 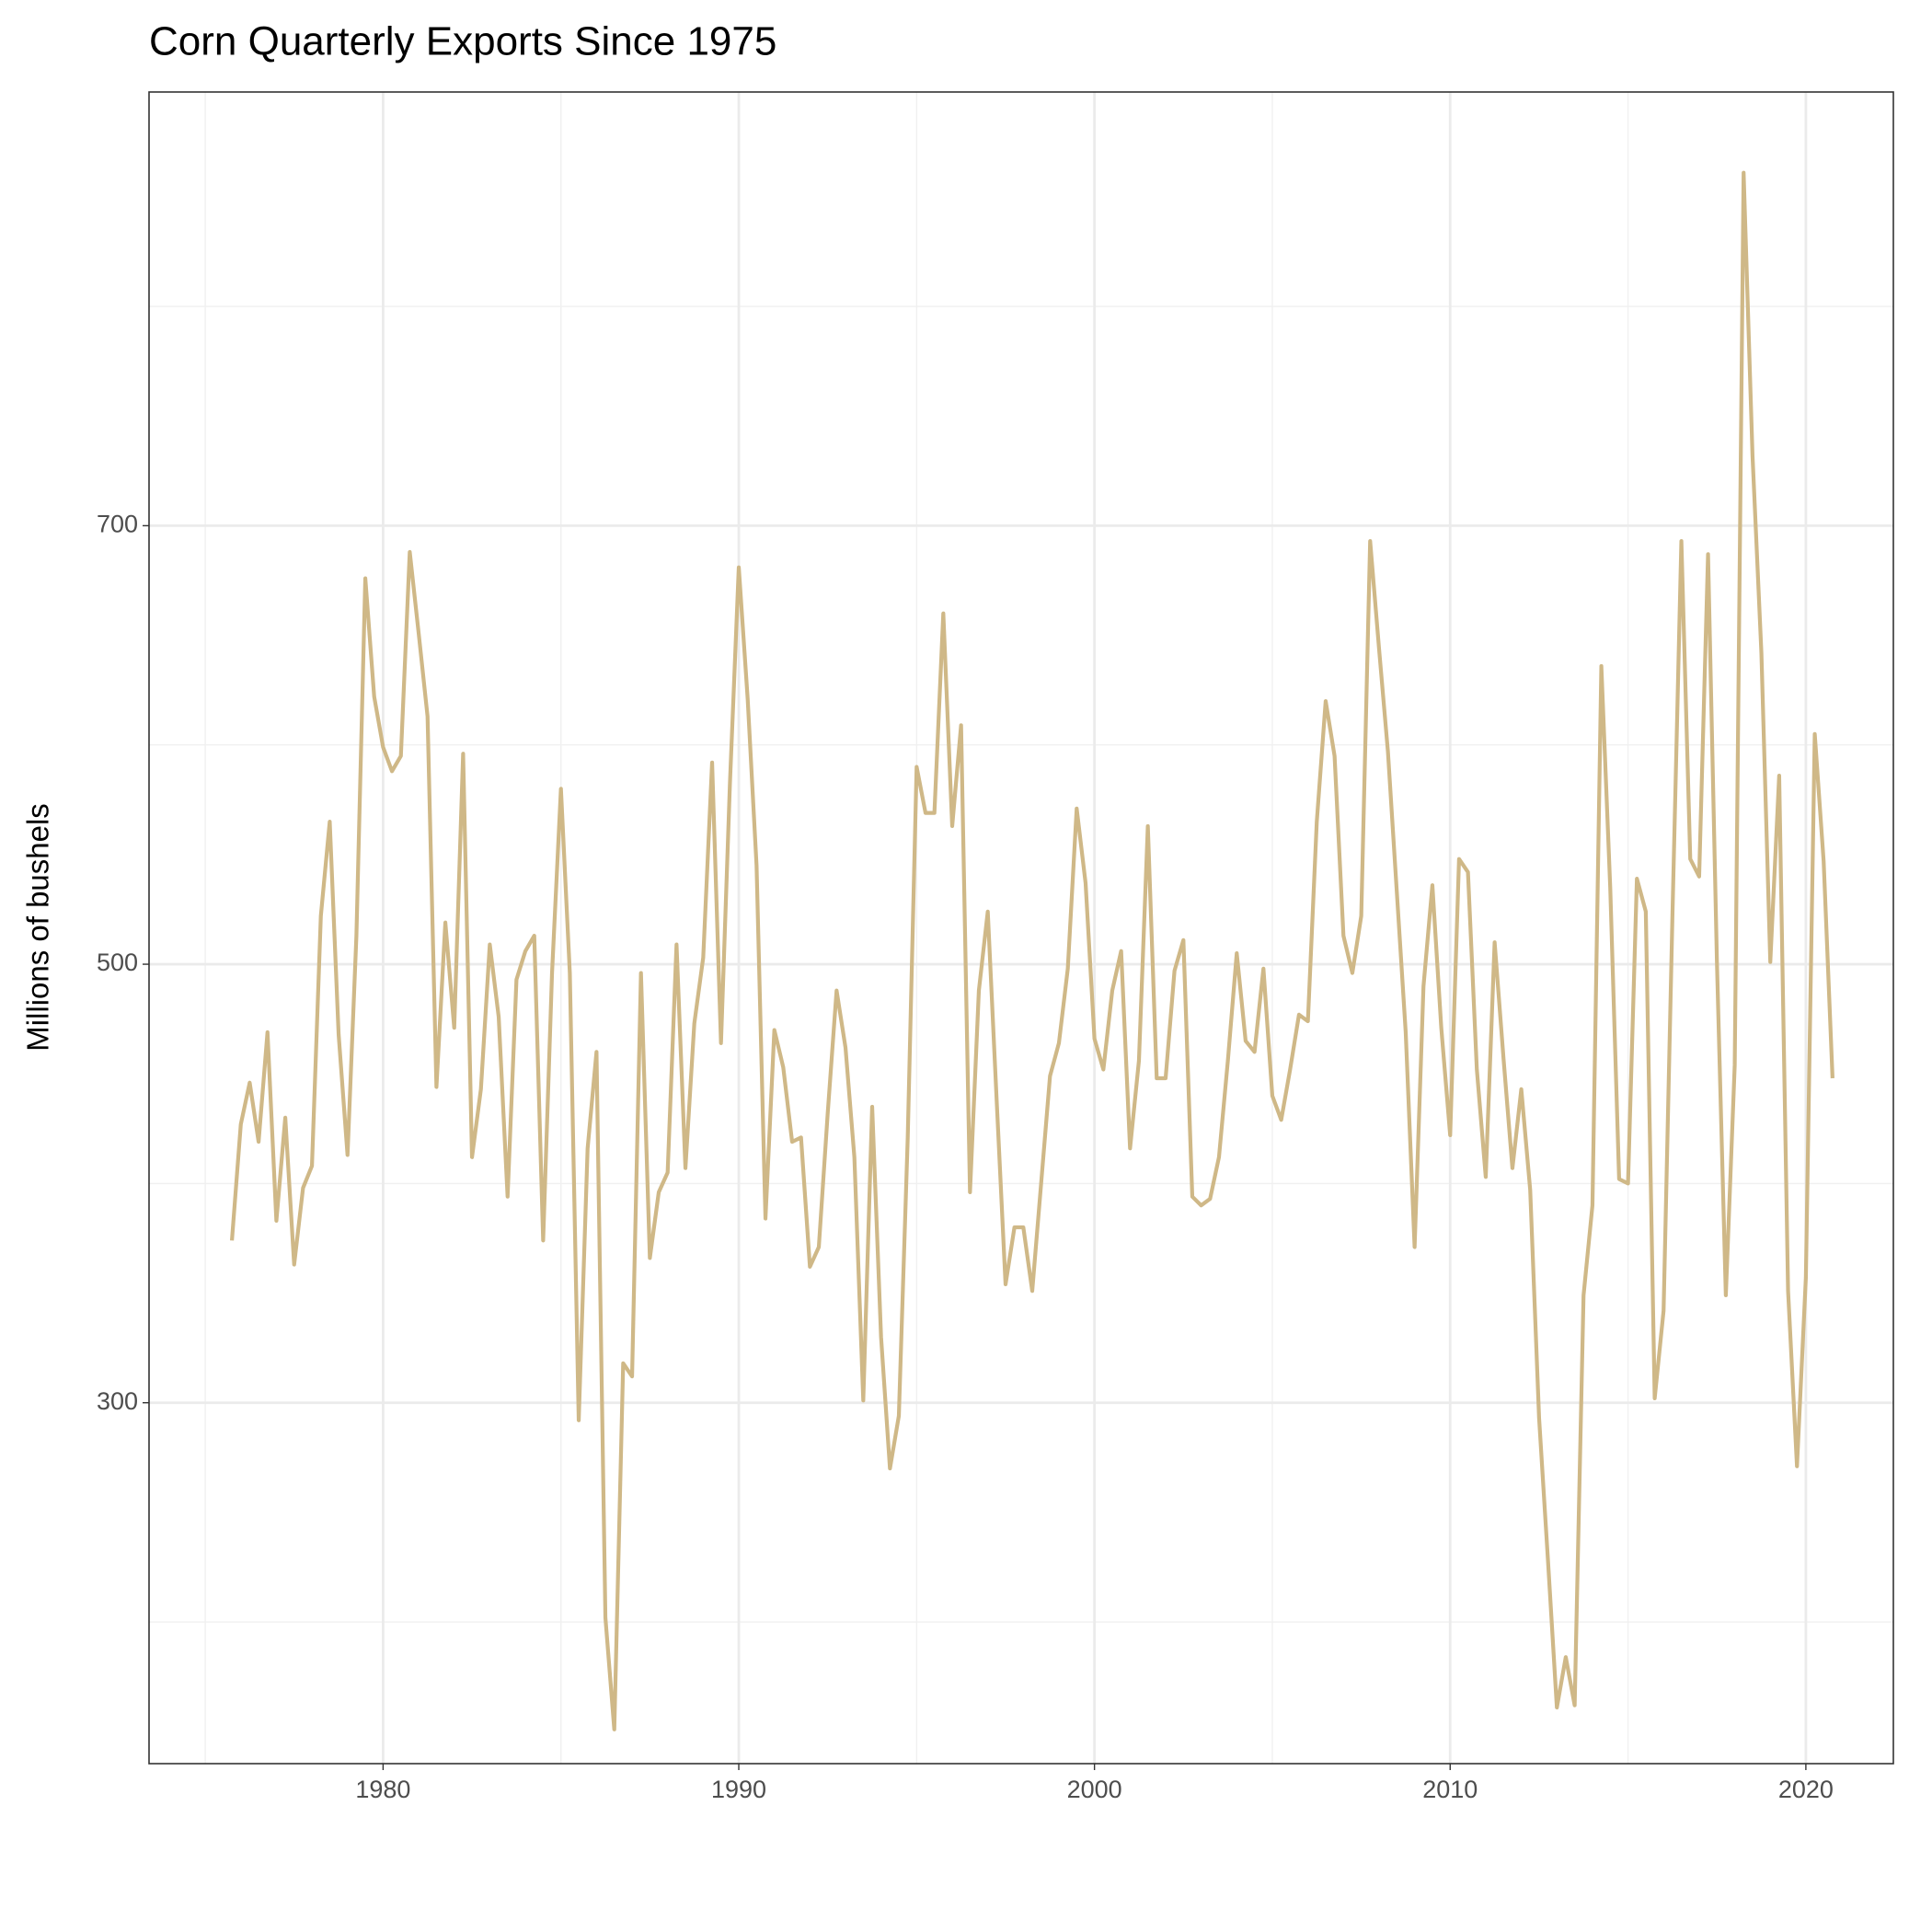 I want to click on x-tick-label: 1990, so click(x=738, y=1789).